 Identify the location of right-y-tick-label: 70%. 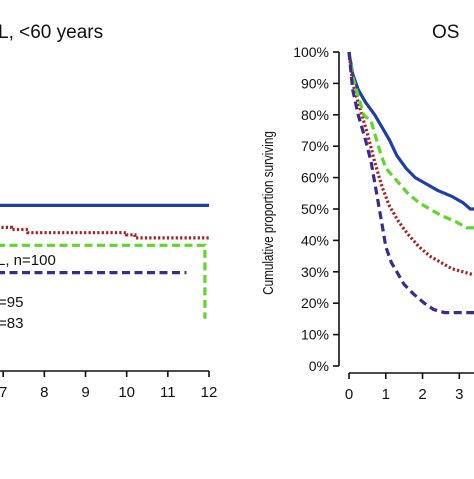
(315, 146).